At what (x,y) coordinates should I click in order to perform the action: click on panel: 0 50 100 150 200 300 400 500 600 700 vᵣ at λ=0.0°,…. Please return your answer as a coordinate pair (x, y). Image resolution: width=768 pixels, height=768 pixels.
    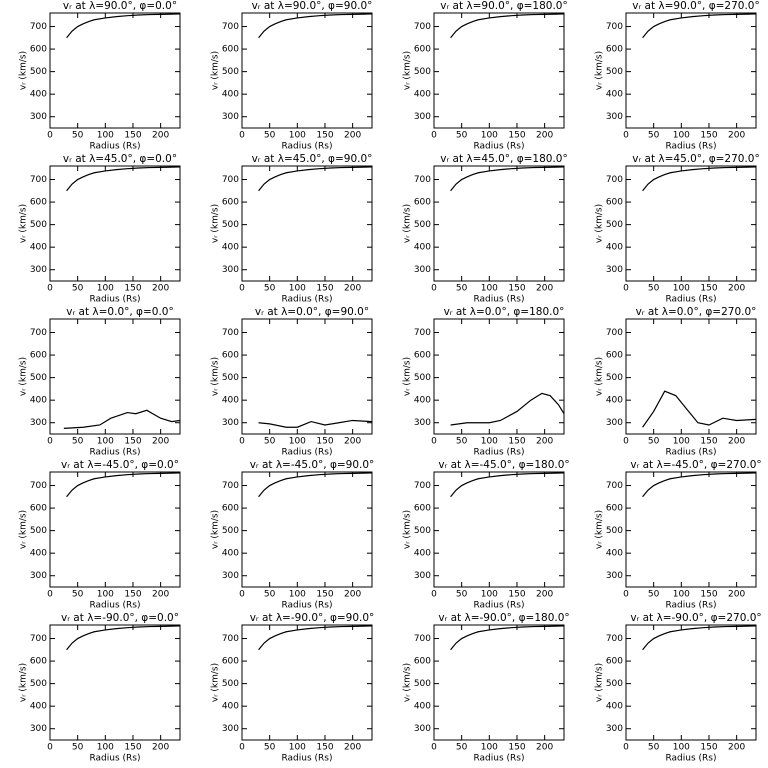
    Looking at the image, I should click on (484, 382).